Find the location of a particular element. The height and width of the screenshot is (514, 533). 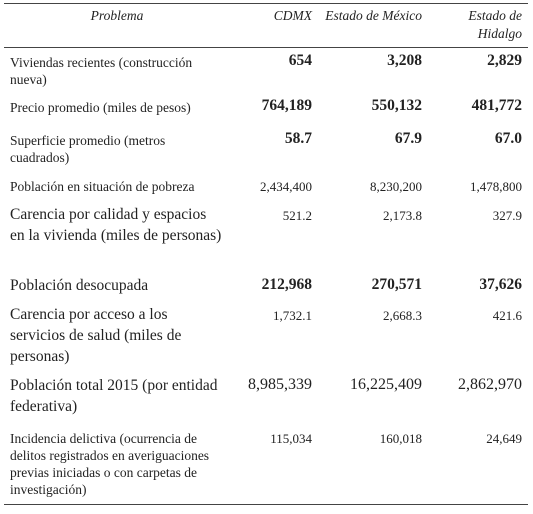

cell-value: 2,862,970 is located at coordinates (490, 384).